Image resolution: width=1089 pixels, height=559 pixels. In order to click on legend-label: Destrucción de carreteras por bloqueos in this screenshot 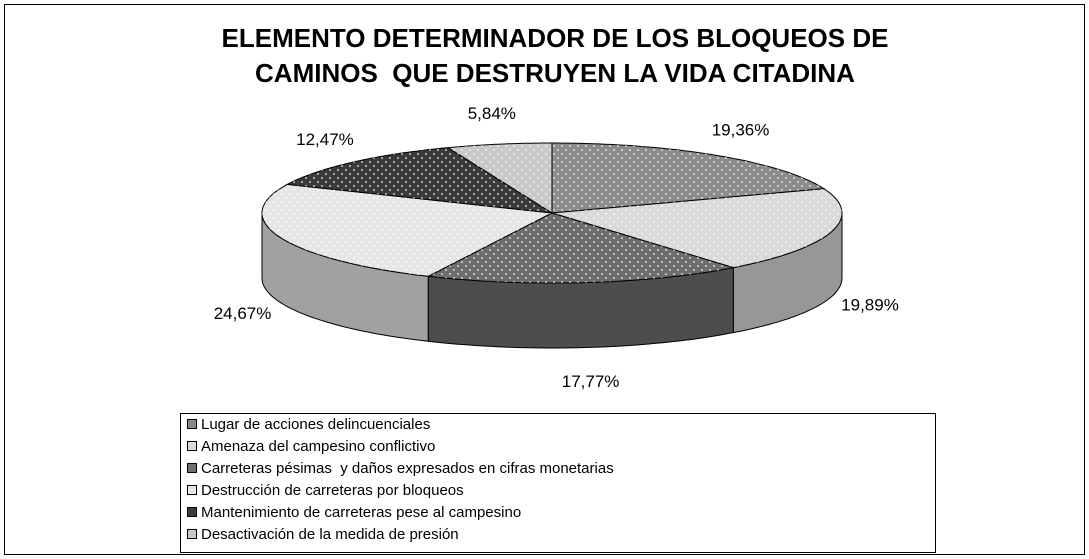, I will do `click(332, 490)`.